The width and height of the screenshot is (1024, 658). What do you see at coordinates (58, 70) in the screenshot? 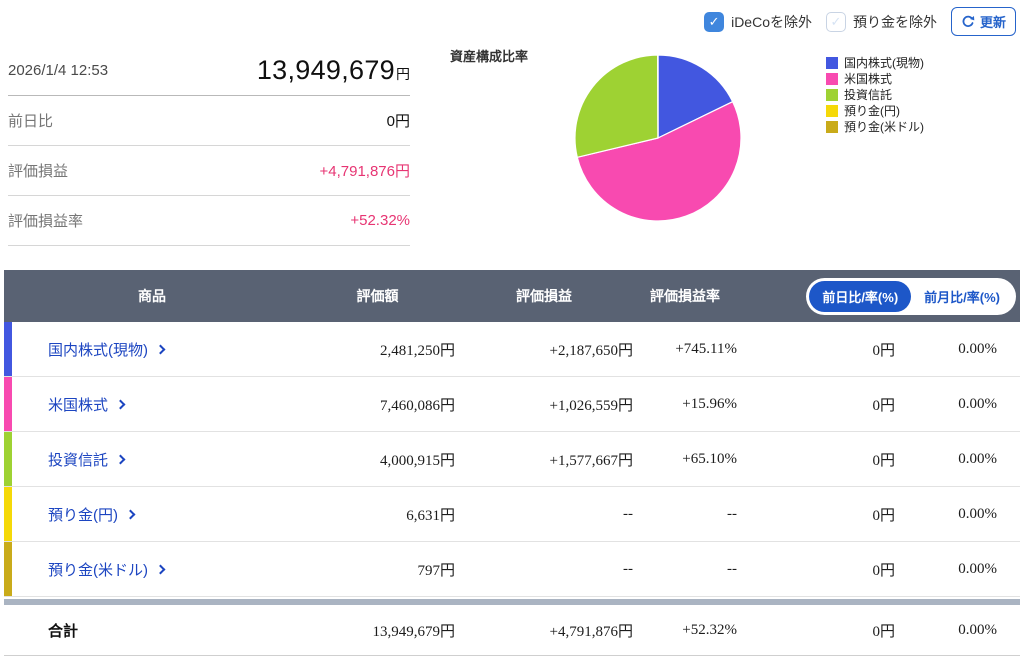
I see `timestamp: 2026/1/4 12:53` at bounding box center [58, 70].